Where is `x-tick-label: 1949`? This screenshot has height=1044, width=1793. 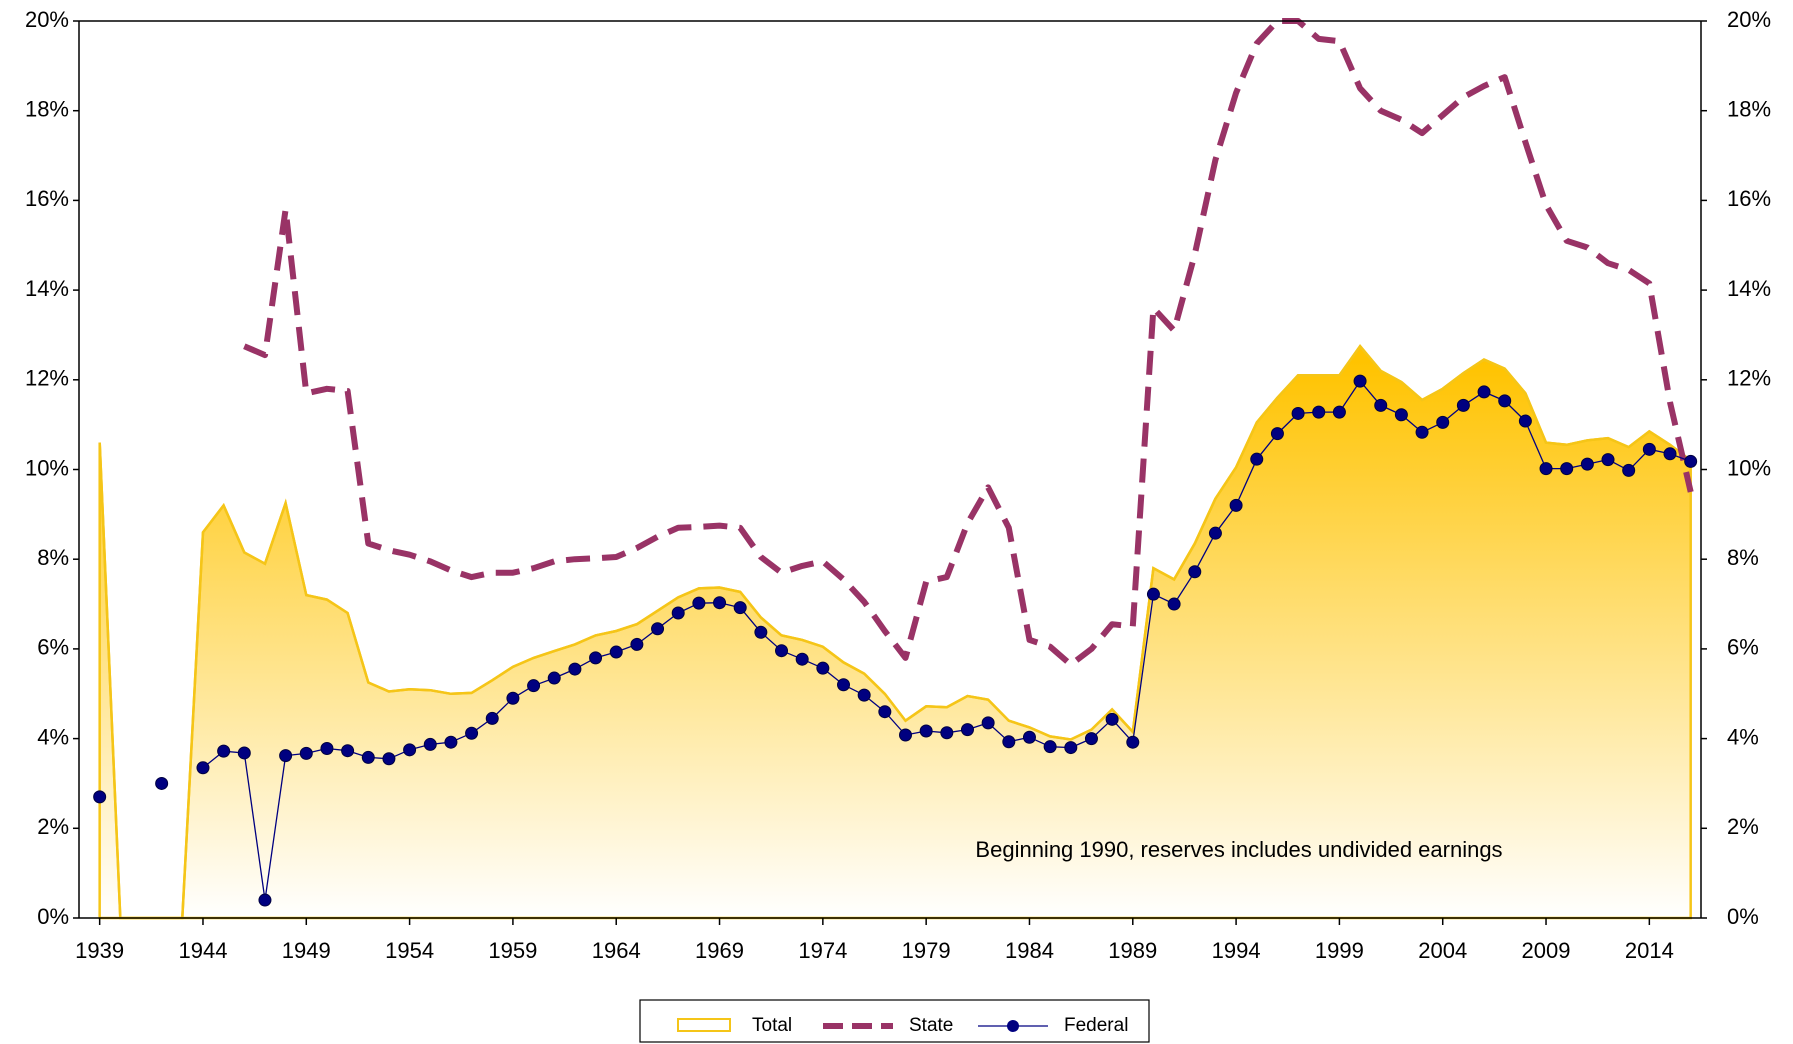 x-tick-label: 1949 is located at coordinates (306, 950).